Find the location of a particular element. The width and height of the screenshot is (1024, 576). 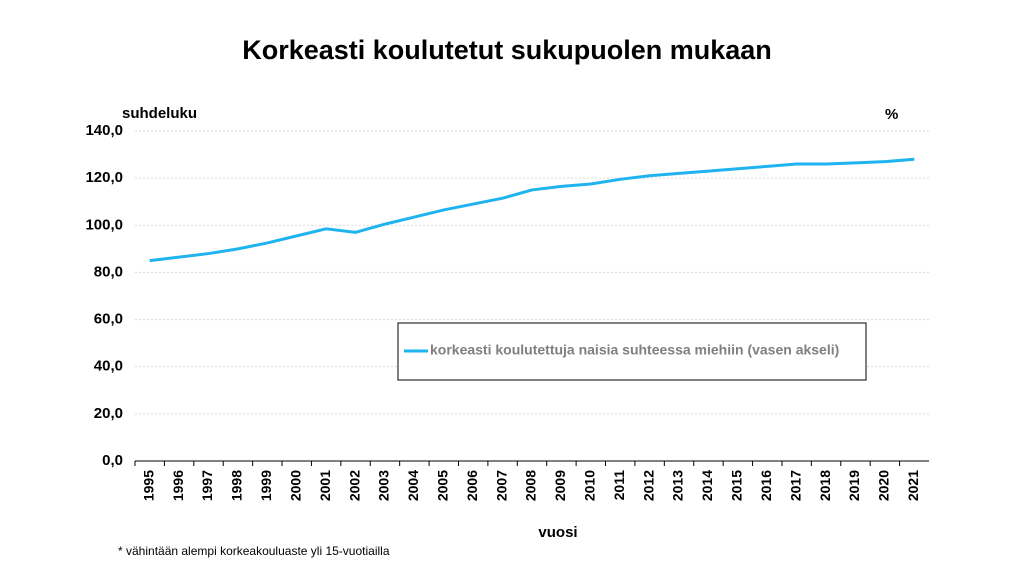

x-tick-label: 1995 is located at coordinates (148, 485).